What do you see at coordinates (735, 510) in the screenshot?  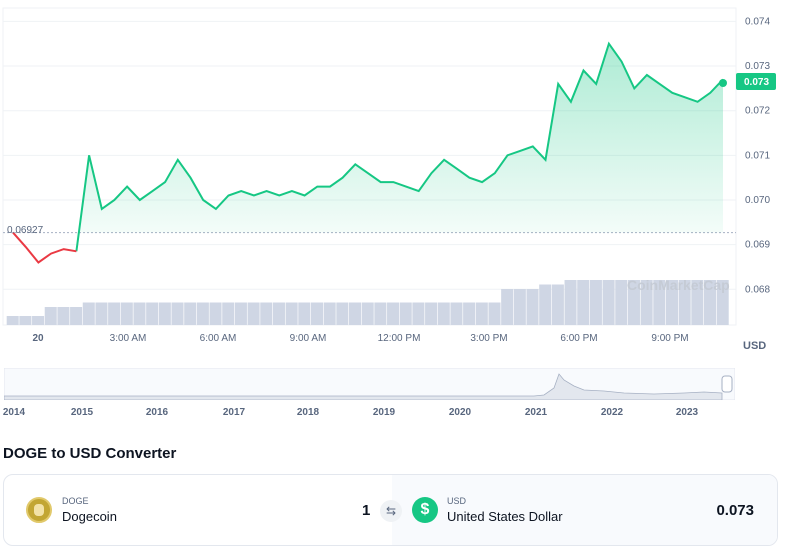 I see `to-amount: 0.073` at bounding box center [735, 510].